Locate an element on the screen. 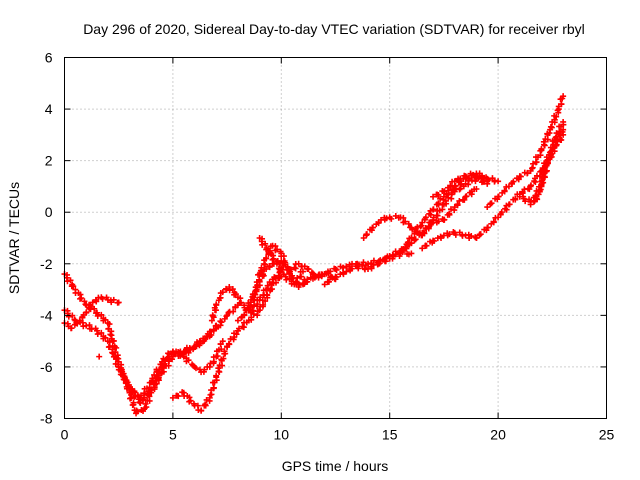 This screenshot has width=640, height=480. y-tick-label: -6 is located at coordinates (46, 367).